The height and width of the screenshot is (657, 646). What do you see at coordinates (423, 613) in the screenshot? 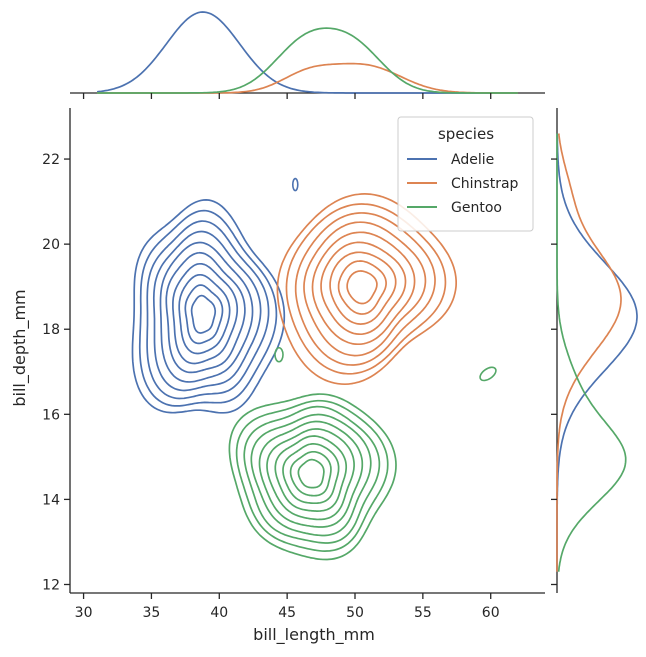
I see `x-tick-label: 55` at bounding box center [423, 613].